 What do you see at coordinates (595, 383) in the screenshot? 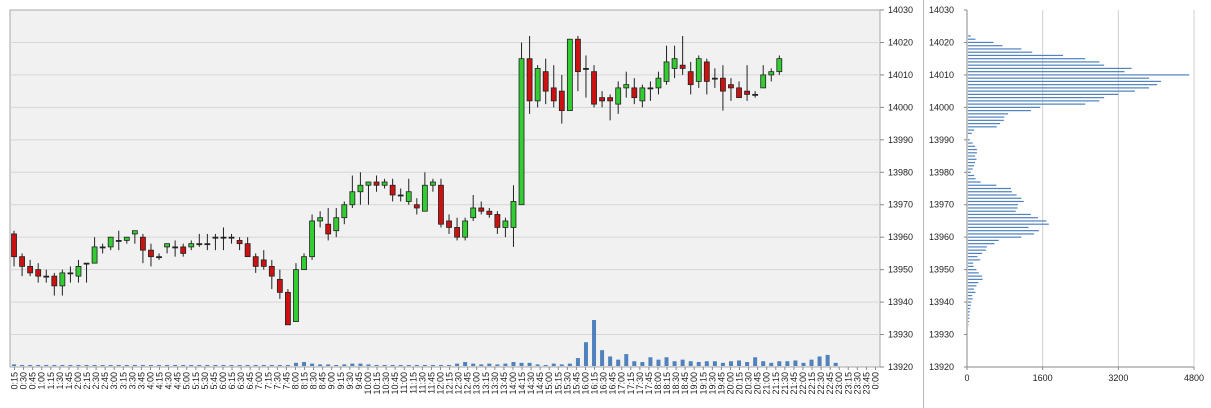
I see `x-tick-label: 16:15` at bounding box center [595, 383].